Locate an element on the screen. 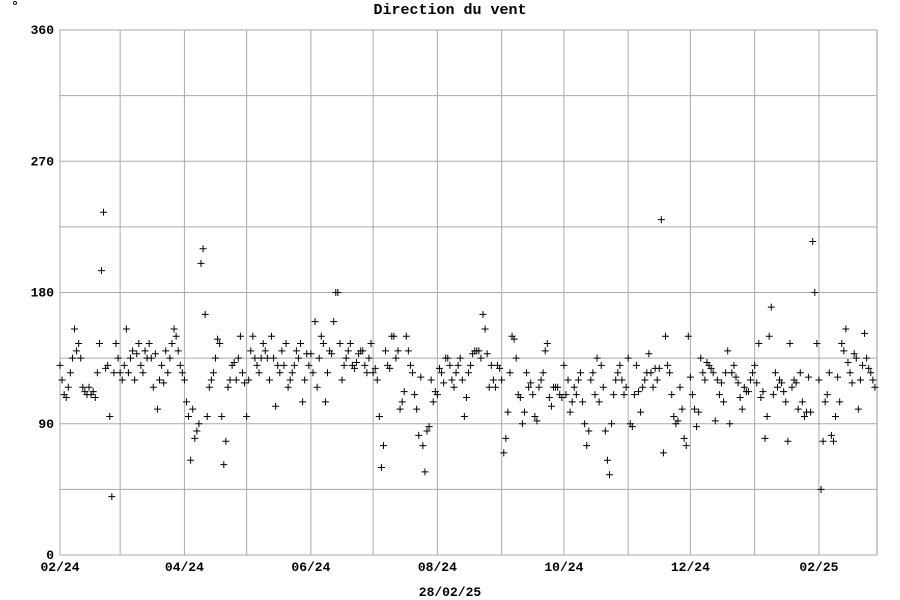 Image resolution: width=900 pixels, height=600 pixels. y-tick-label: 0 is located at coordinates (50, 555).